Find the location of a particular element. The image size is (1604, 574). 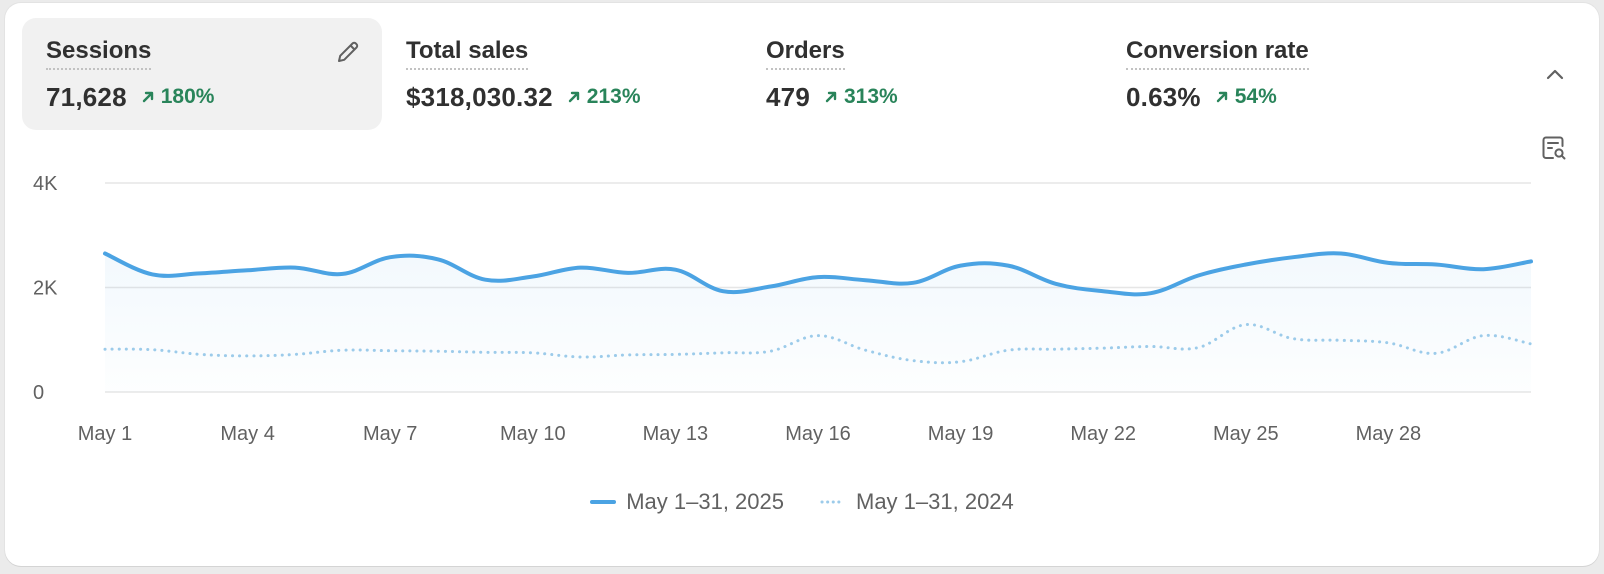

x-tick-label: May 28 is located at coordinates (1389, 434).